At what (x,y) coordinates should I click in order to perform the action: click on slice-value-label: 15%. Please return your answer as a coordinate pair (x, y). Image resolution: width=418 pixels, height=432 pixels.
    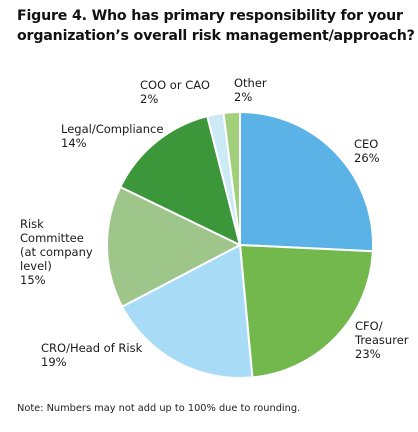
    Looking at the image, I should click on (33, 280).